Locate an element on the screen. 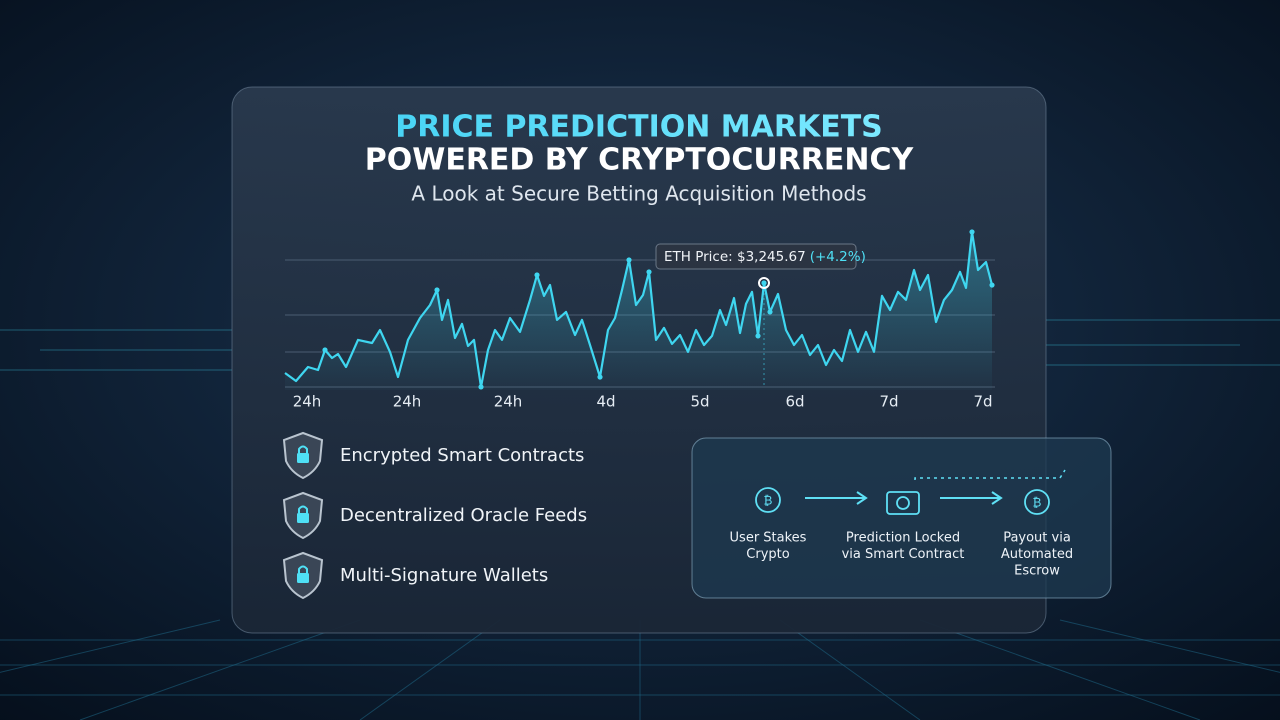  flow-step-label: Automated is located at coordinates (1037, 554).